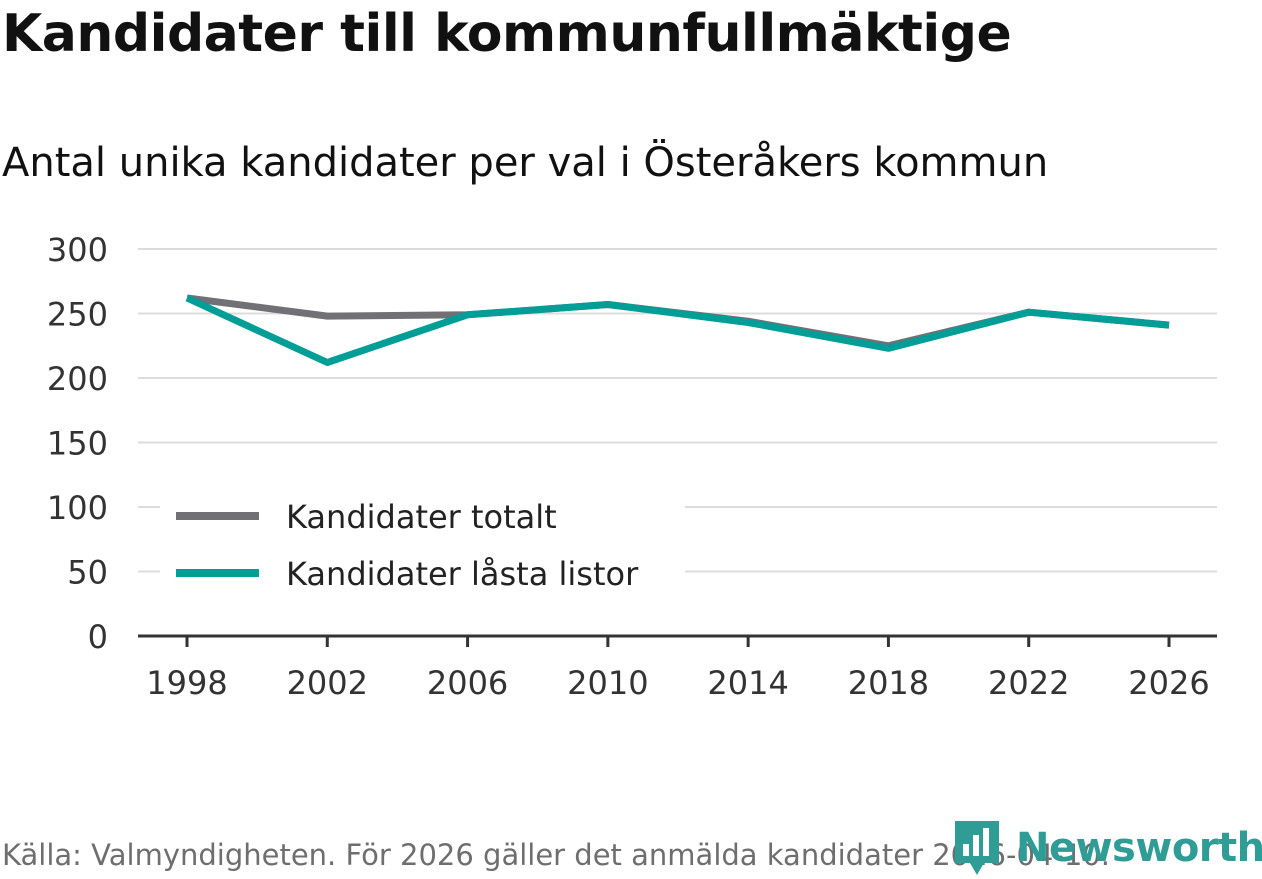  Describe the element at coordinates (186, 683) in the screenshot. I see `x-tick-label-1998: 1998` at that location.